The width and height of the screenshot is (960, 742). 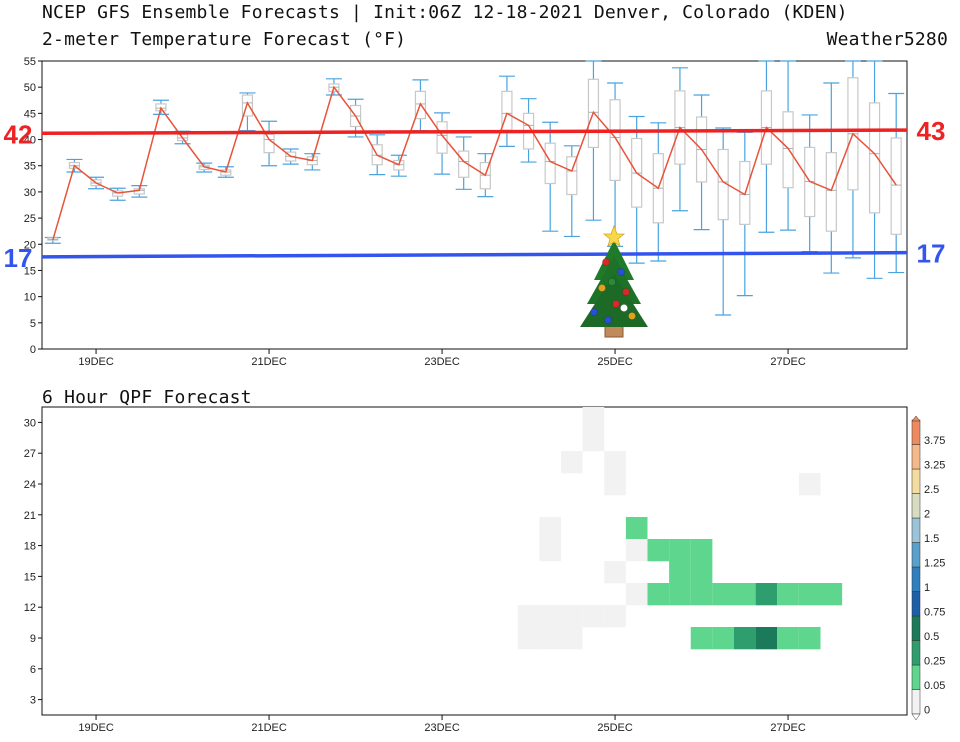 I want to click on qpf-y-tick-label: 3, so click(x=33, y=701).